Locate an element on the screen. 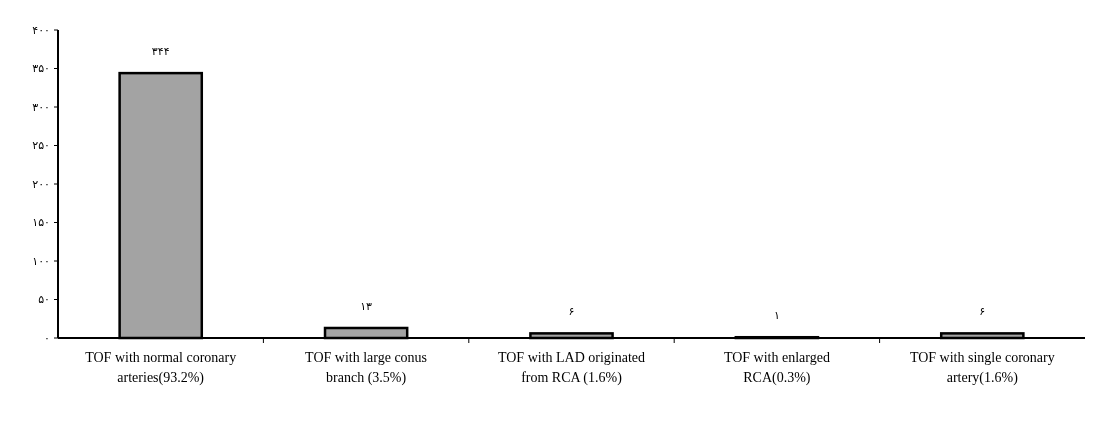 This screenshot has height=426, width=1101. x-tick-label: TOF with enlarged RCA(0.3%) is located at coordinates (776, 368).